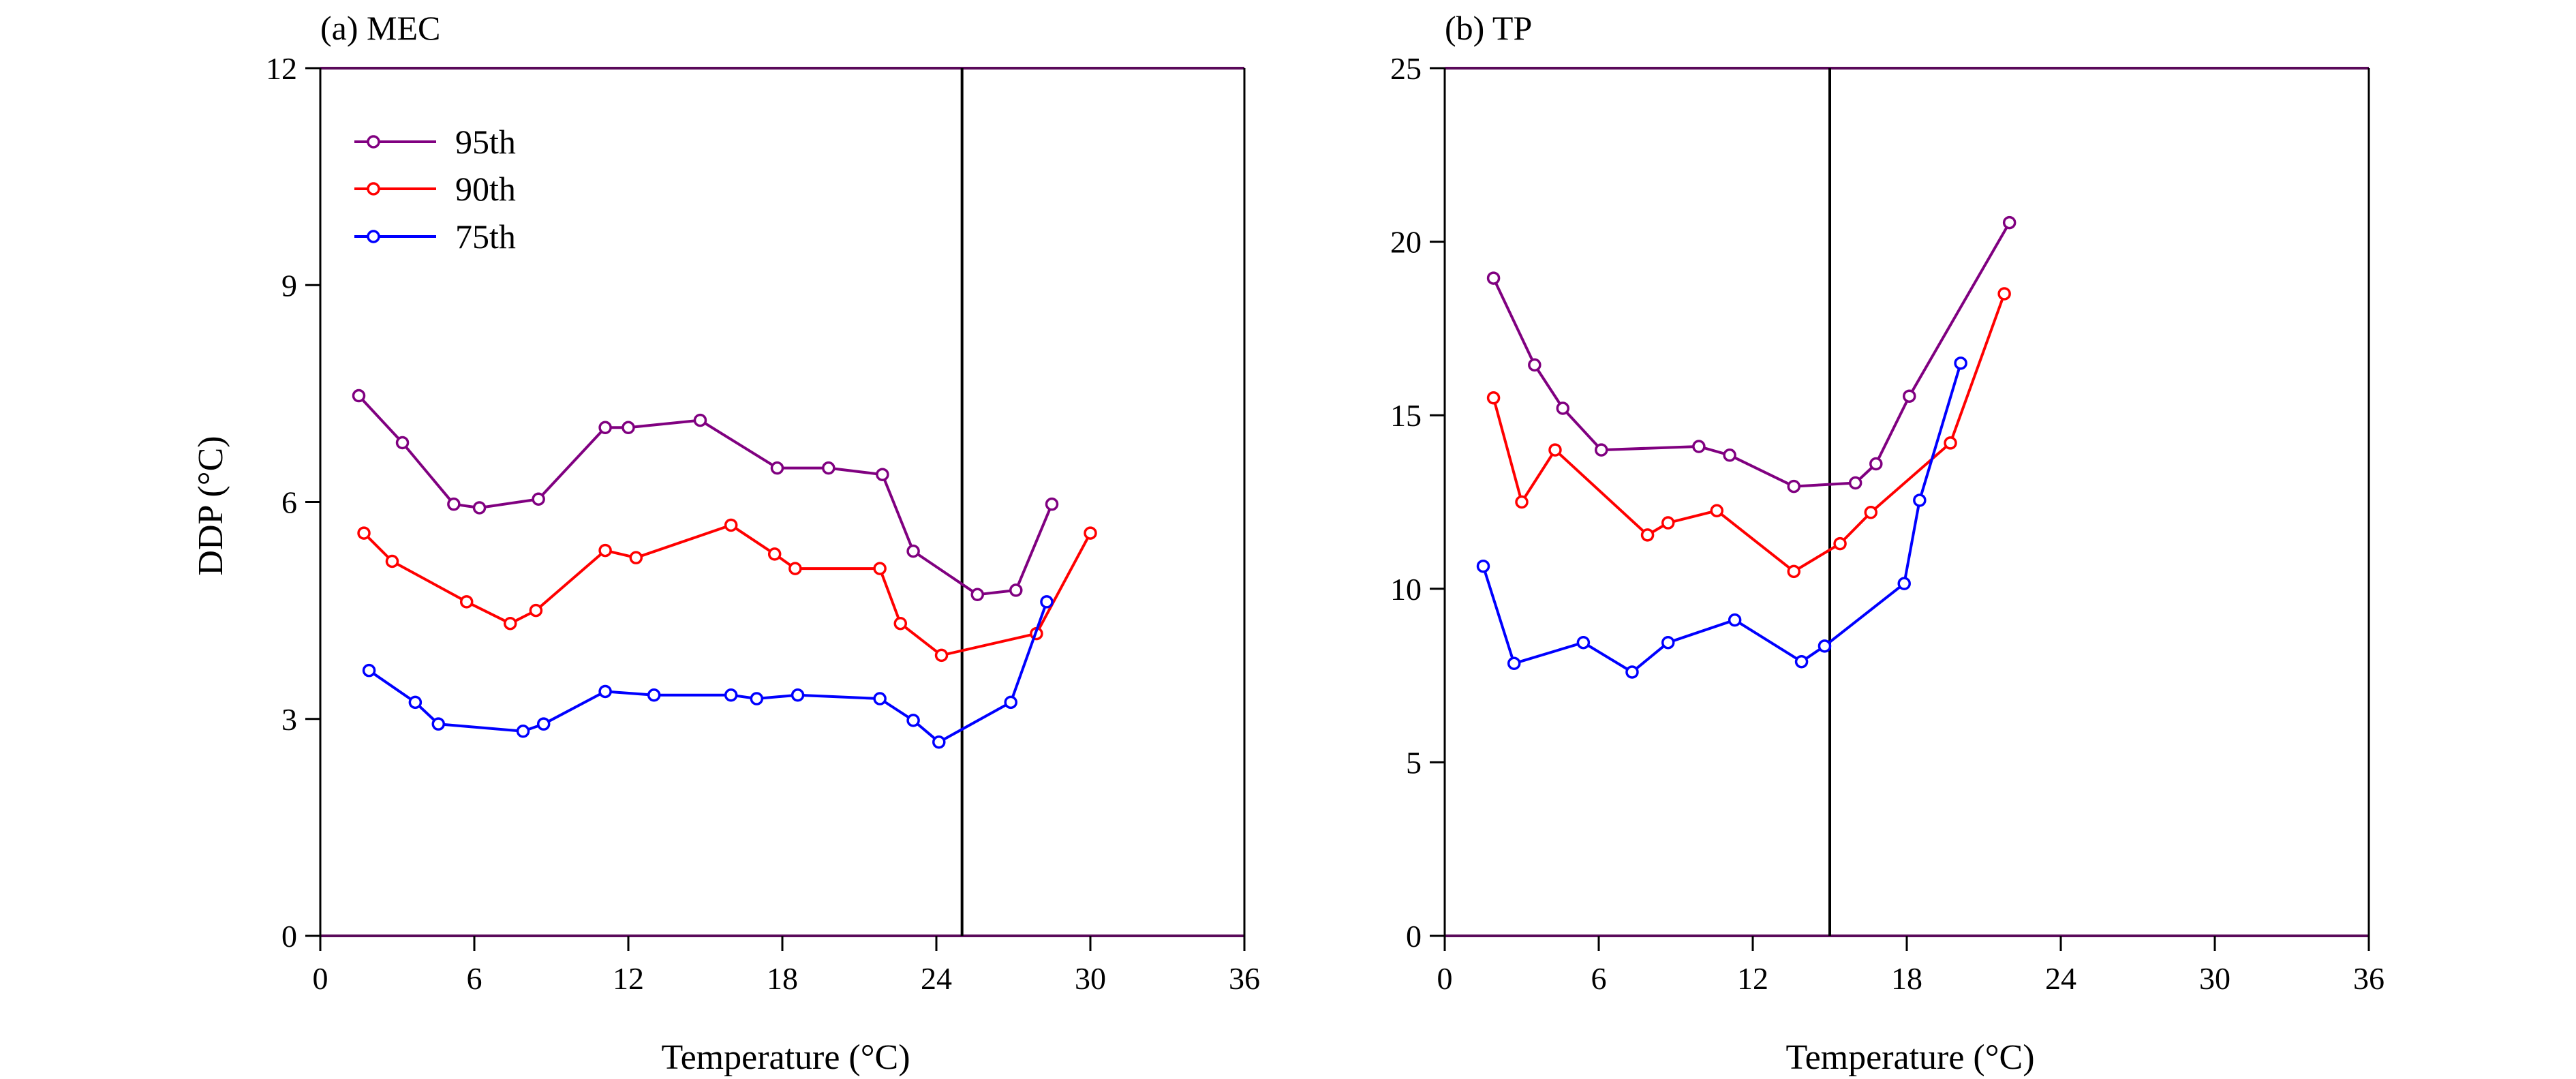 The width and height of the screenshot is (2576, 1079). What do you see at coordinates (1414, 762) in the screenshot?
I see `panel-b-ytick-label-1: 5` at bounding box center [1414, 762].